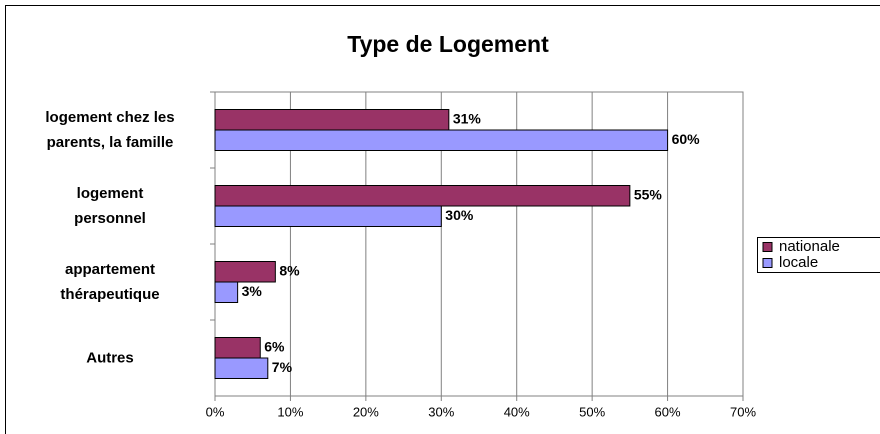 Image resolution: width=880 pixels, height=434 pixels. I want to click on legend-label: nationale, so click(809, 246).